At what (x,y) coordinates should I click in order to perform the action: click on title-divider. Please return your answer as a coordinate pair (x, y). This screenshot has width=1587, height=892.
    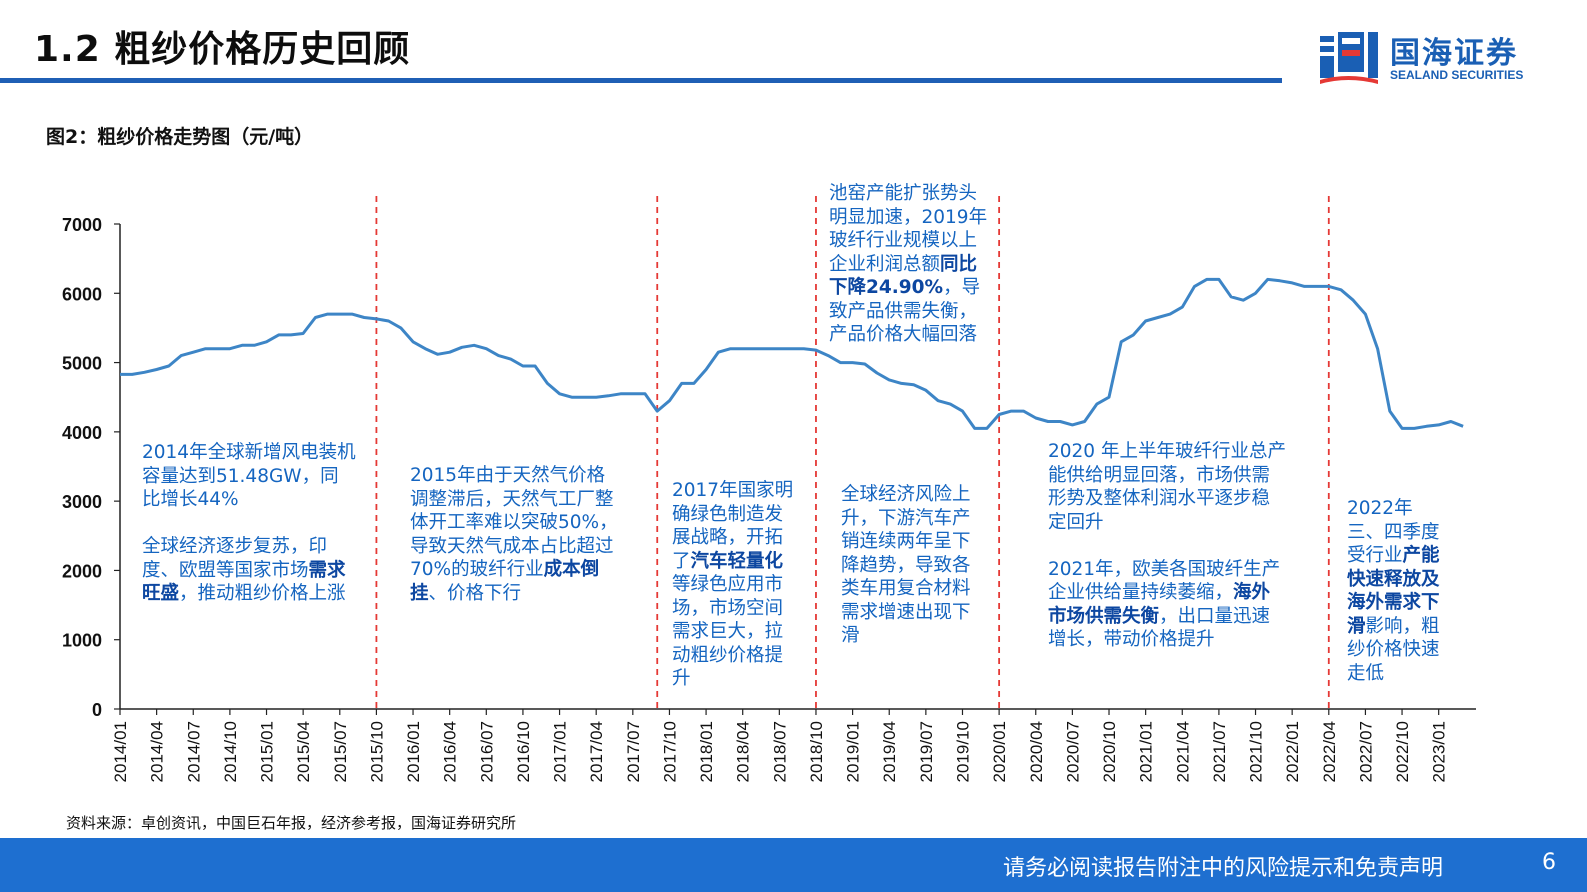
    Looking at the image, I should click on (641, 80).